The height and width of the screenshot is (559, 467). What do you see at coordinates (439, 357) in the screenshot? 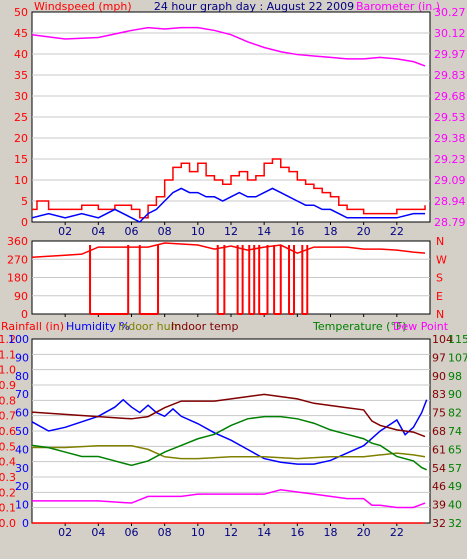
I see `right-tick-label: 97` at bounding box center [439, 357].